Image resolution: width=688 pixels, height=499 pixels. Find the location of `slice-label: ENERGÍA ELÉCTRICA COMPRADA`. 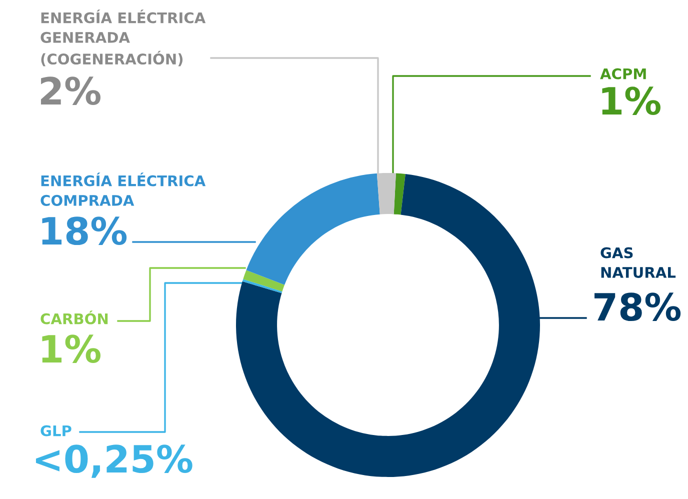

slice-label: ENERGÍA ELÉCTRICA COMPRADA is located at coordinates (123, 189).